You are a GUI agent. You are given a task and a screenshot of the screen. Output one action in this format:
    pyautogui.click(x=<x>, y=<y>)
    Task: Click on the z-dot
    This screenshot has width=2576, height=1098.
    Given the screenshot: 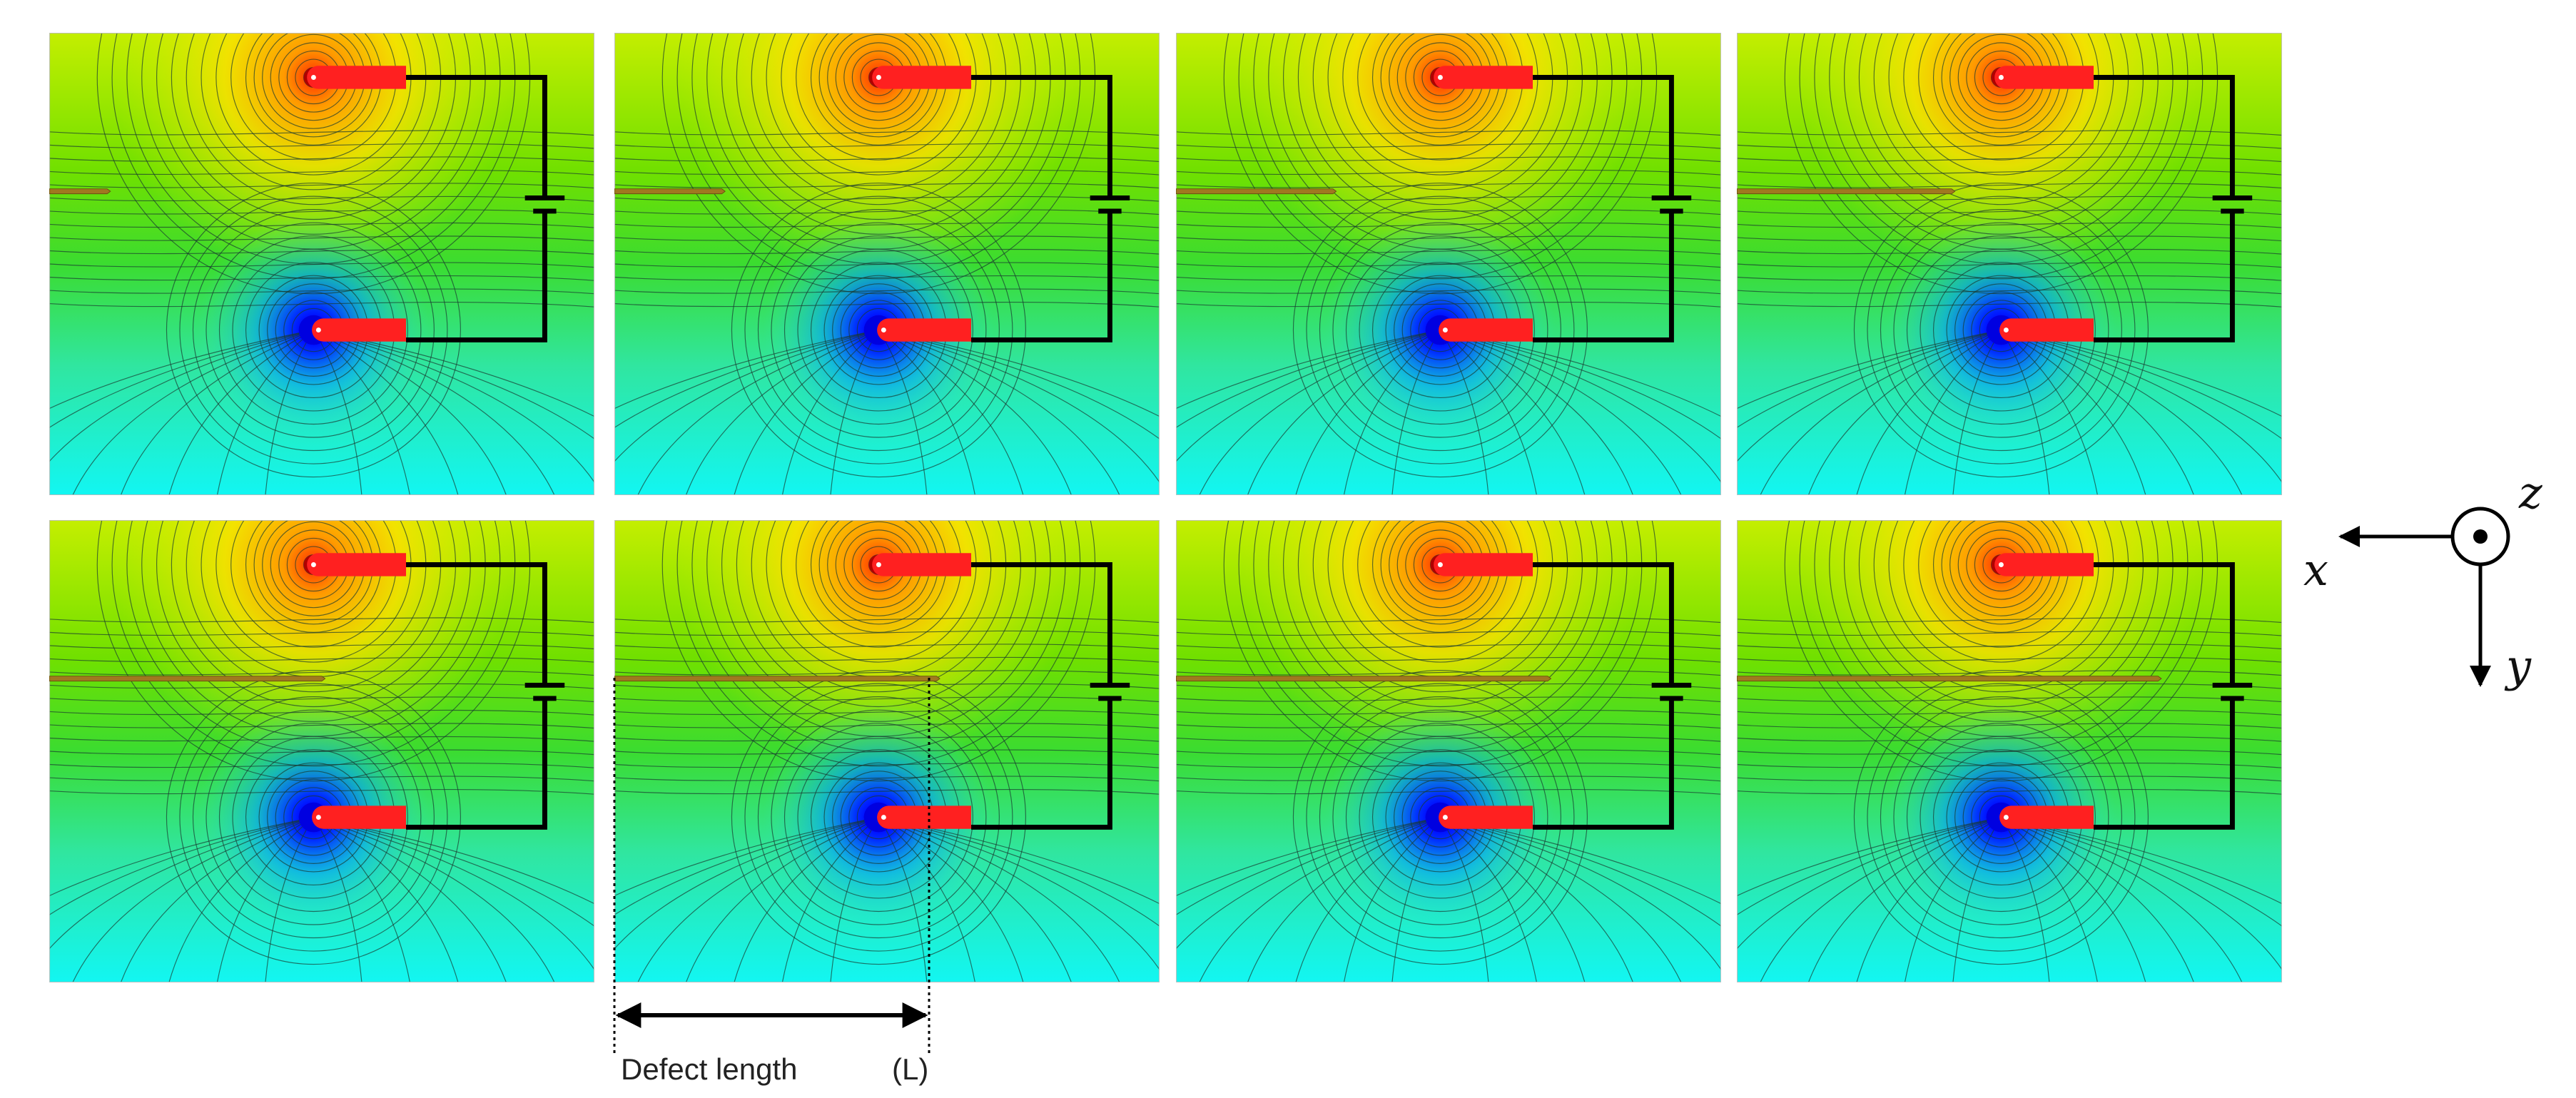 What is the action you would take?
    pyautogui.click(x=2480, y=536)
    